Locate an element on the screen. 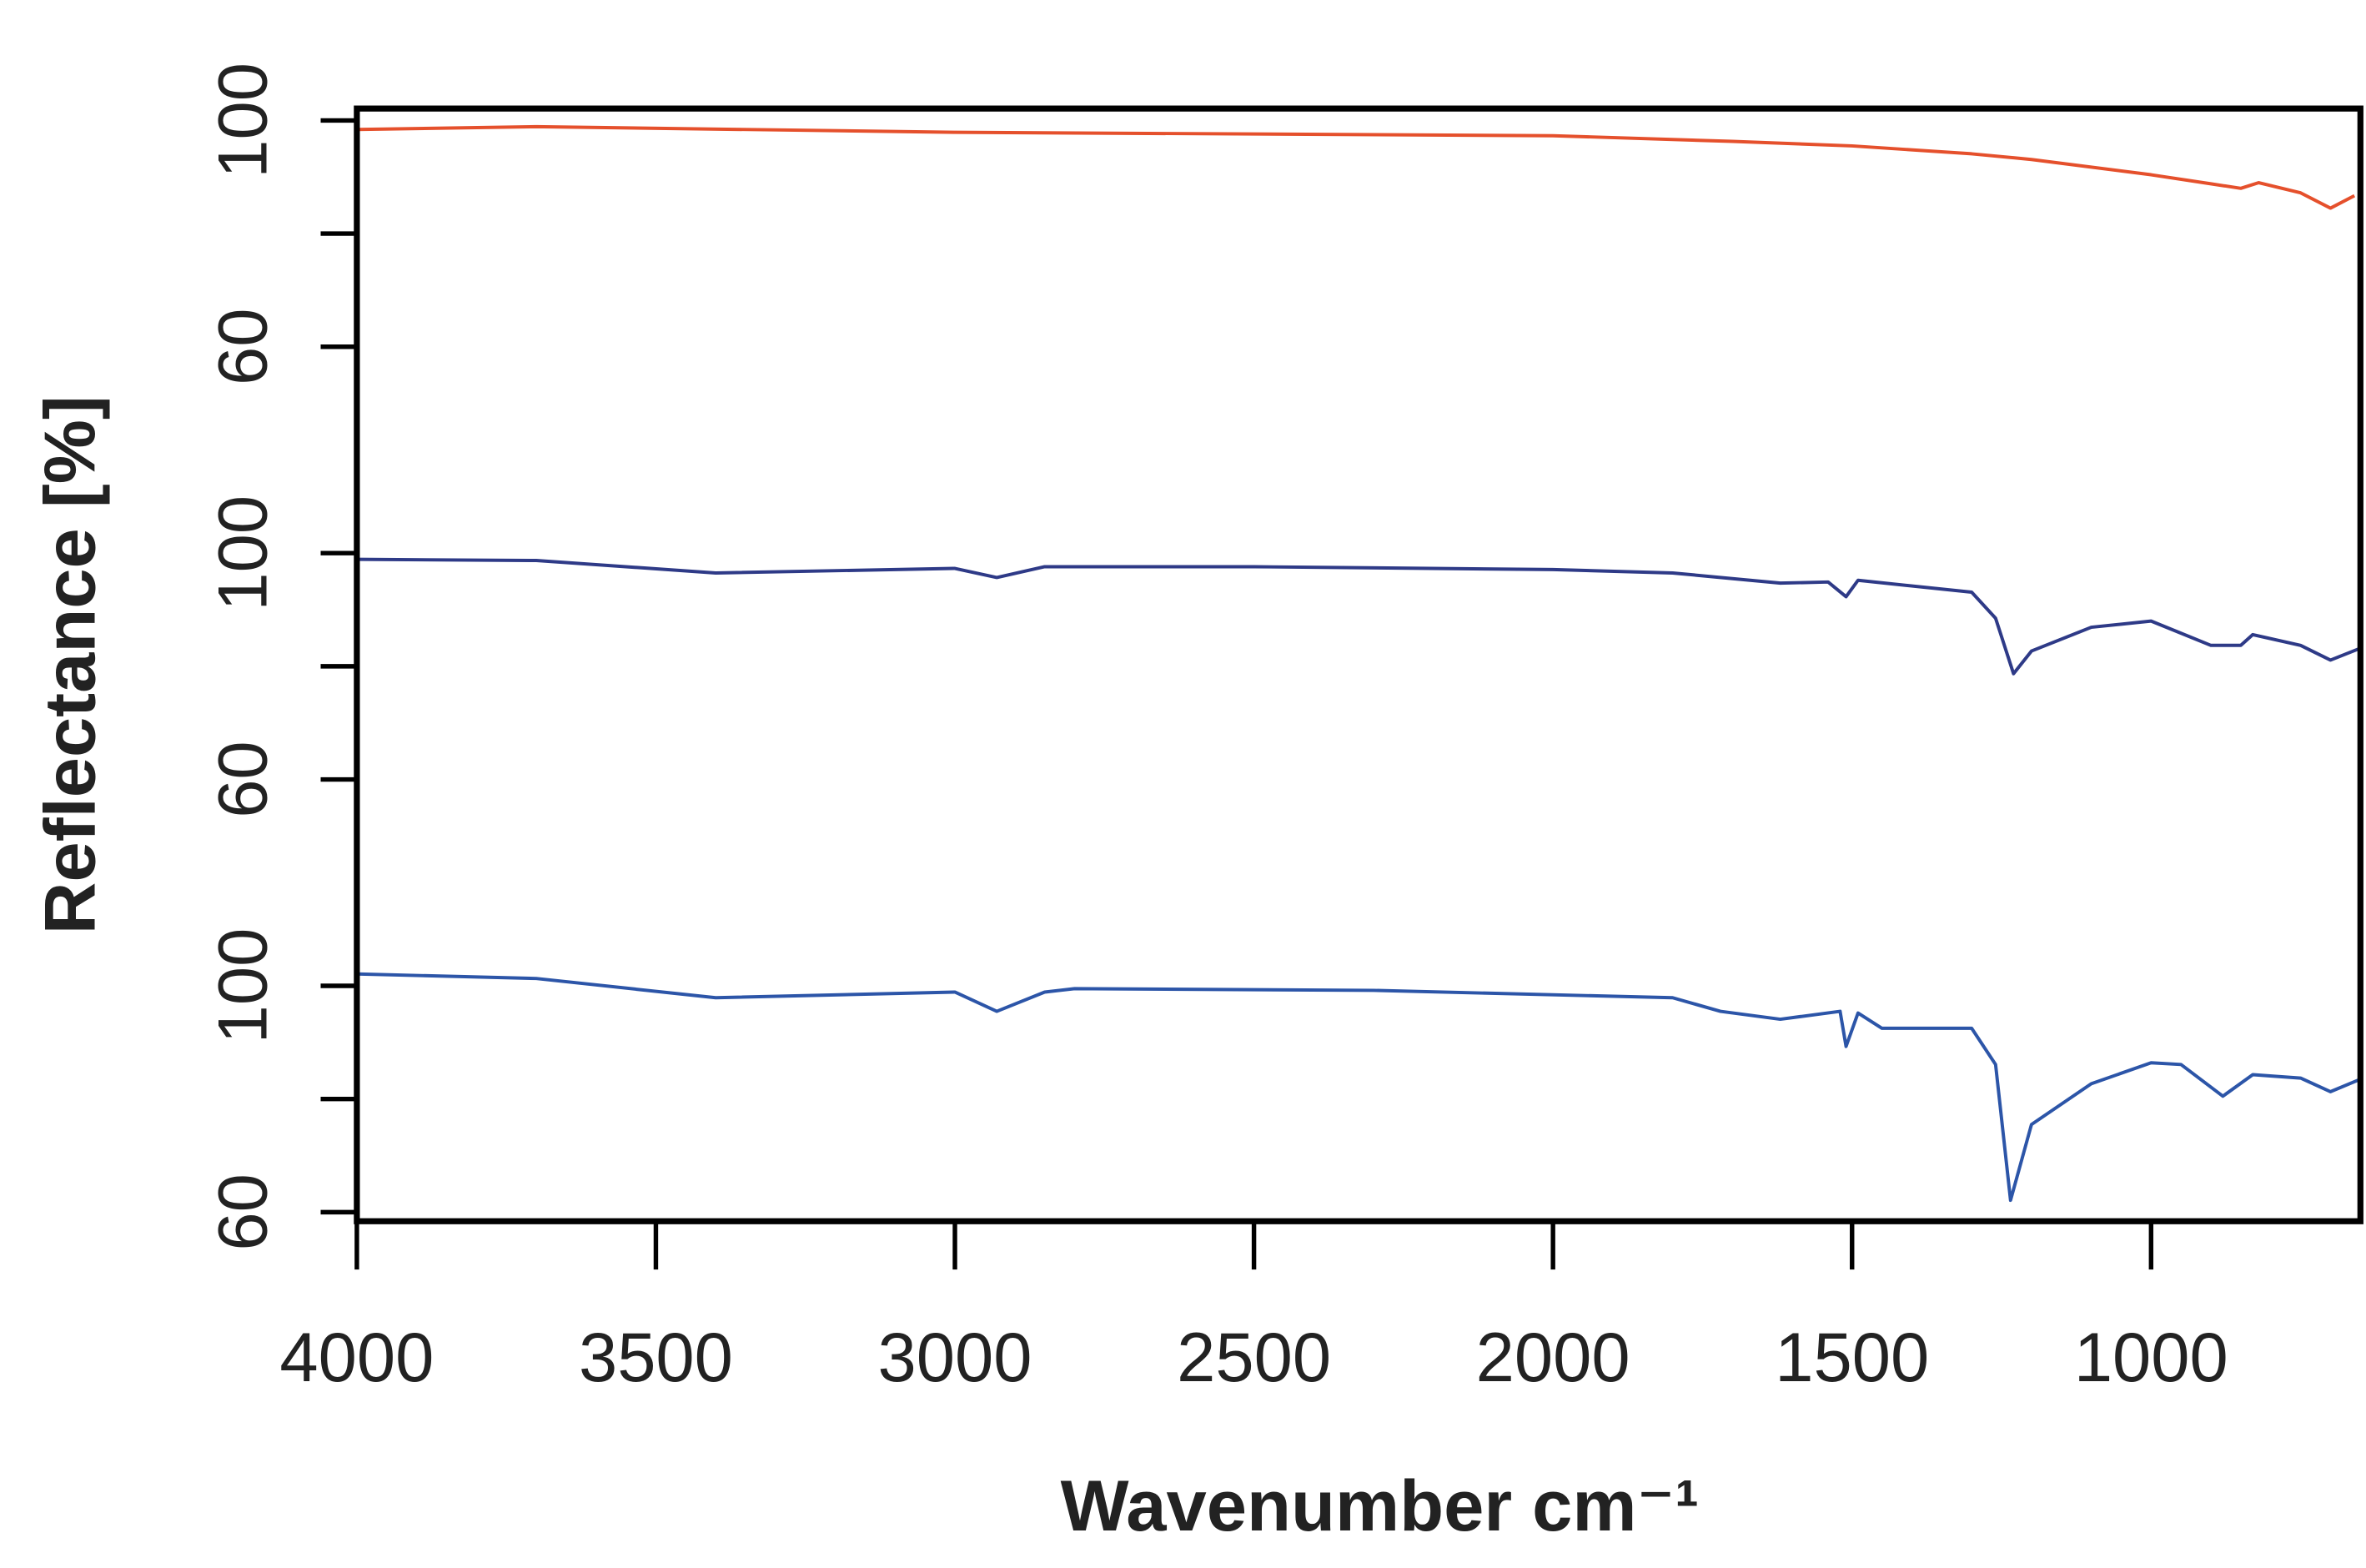 The image size is (2366, 1568). y-axis-title: Reflectance [%] is located at coordinates (69, 664).